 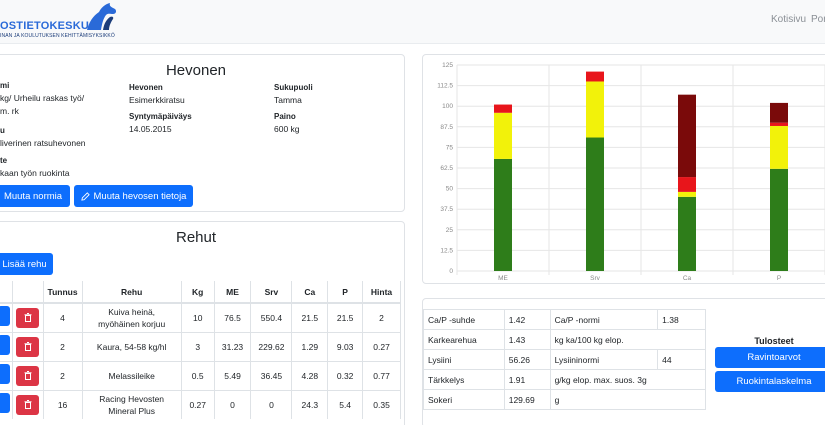 What do you see at coordinates (774, 381) in the screenshot?
I see `feeding-calculation-button-label: Ruokintalaskelma` at bounding box center [774, 381].